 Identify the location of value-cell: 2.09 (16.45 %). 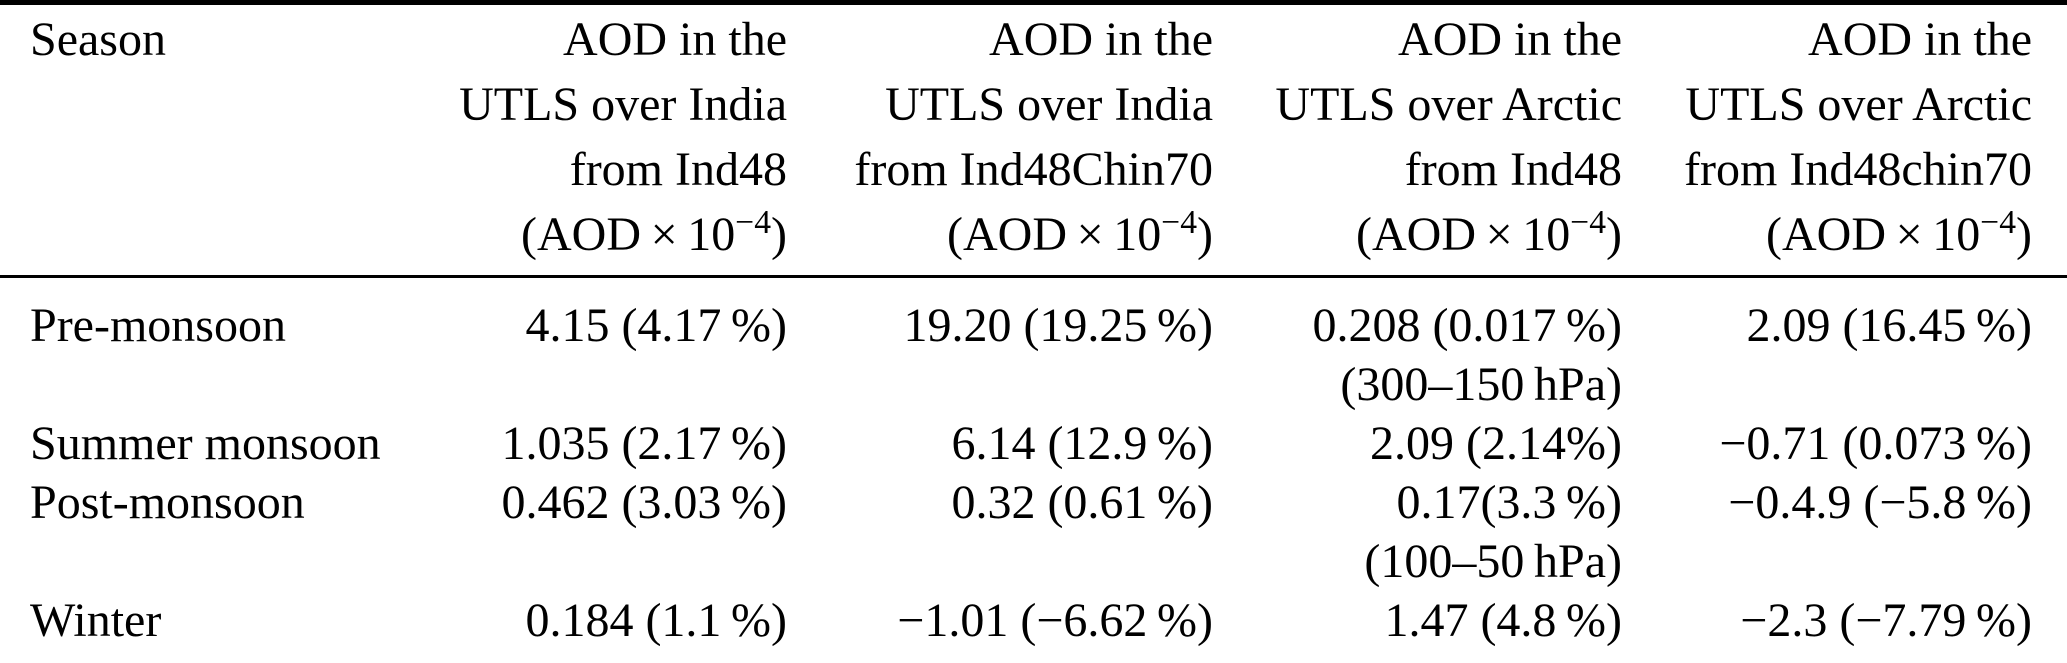
(1844, 346).